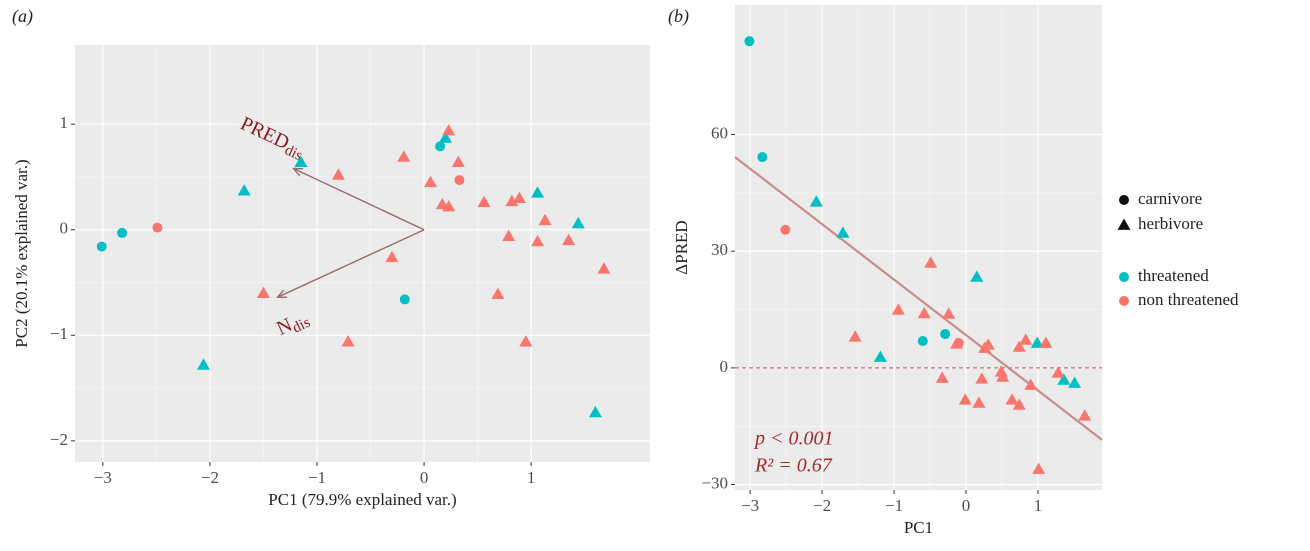 This screenshot has height=551, width=1310. Describe the element at coordinates (681, 247) in the screenshot. I see `y-axis-label: ΔPRED` at that location.